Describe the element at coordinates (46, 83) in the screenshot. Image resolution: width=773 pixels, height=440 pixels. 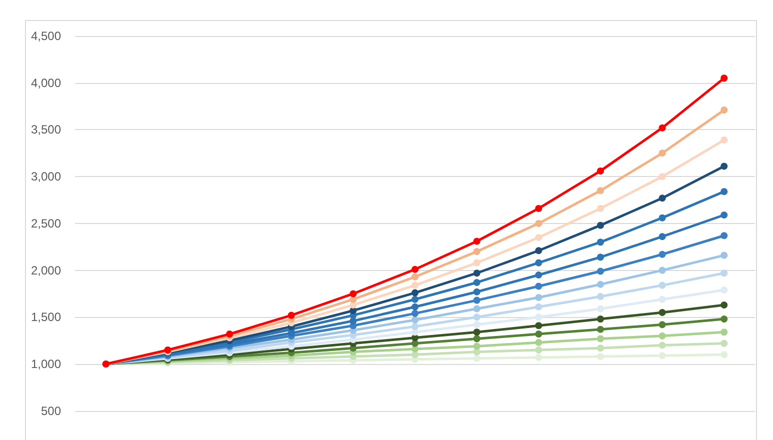
I see `y-tick-label: 4,000` at that location.